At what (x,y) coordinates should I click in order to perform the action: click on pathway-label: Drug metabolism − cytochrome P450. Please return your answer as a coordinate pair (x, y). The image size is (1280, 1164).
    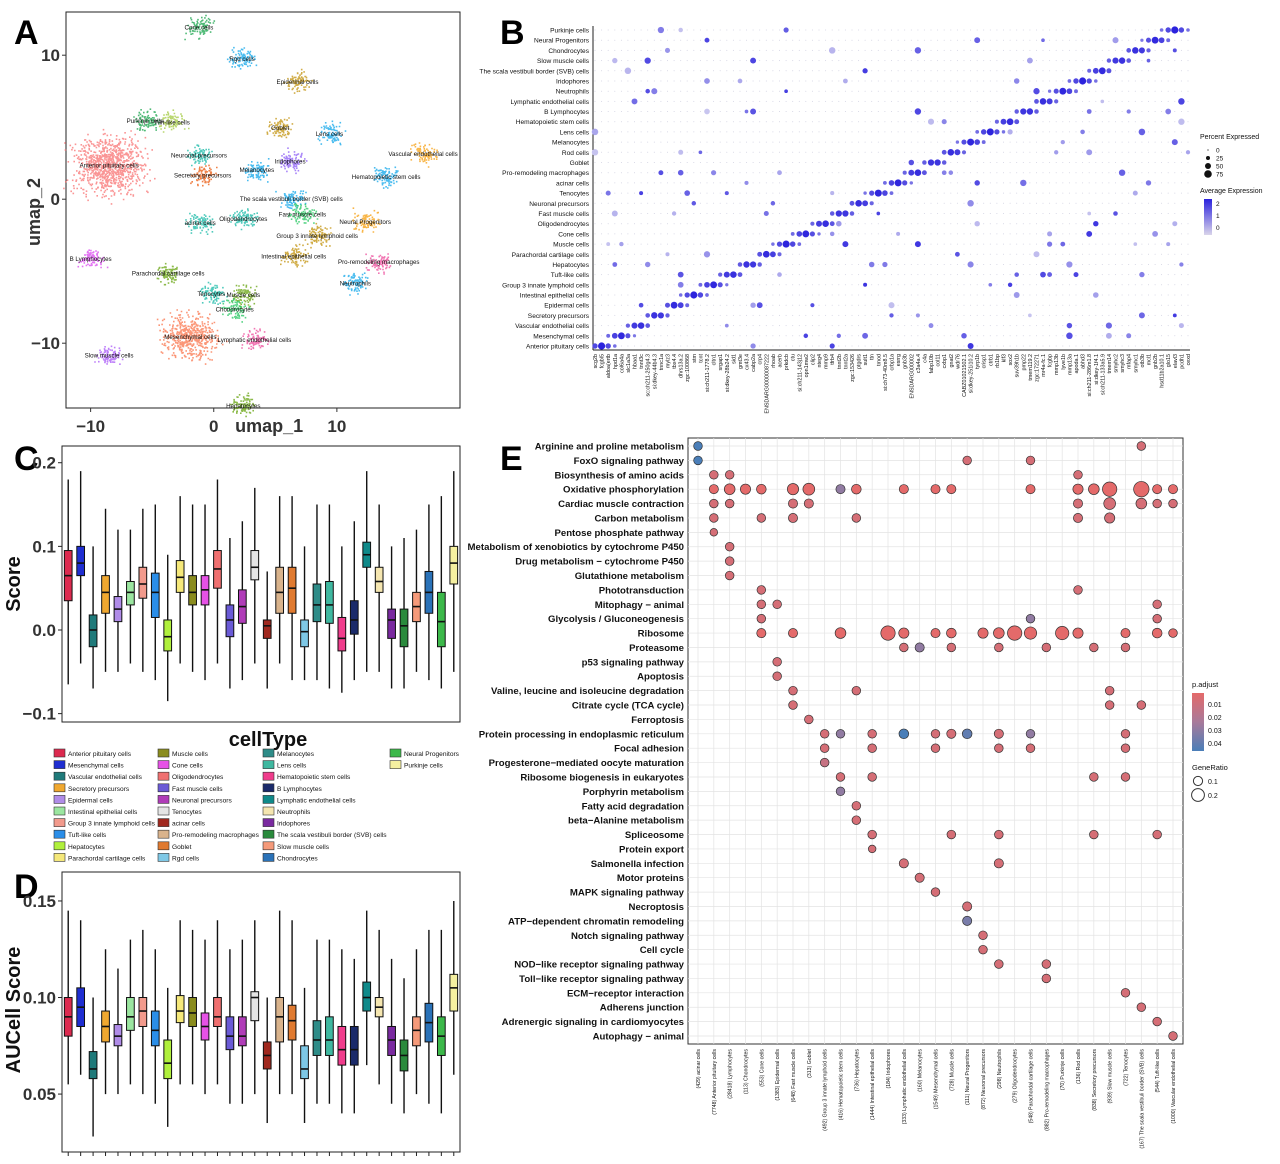
    Looking at the image, I should click on (599, 562).